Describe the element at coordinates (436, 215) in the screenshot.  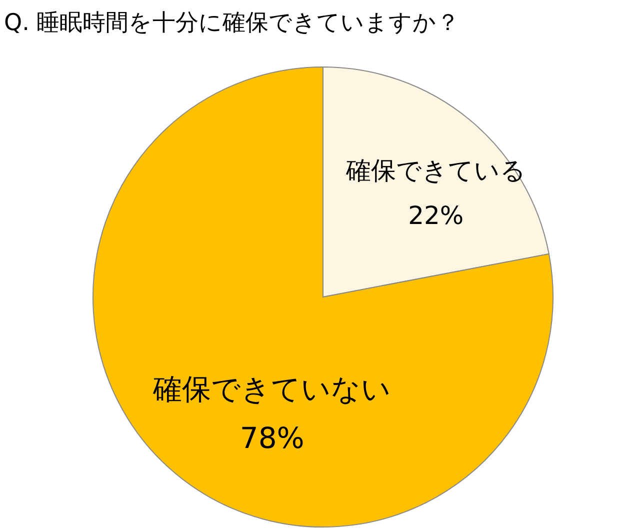
I see `data-label: 22%` at that location.